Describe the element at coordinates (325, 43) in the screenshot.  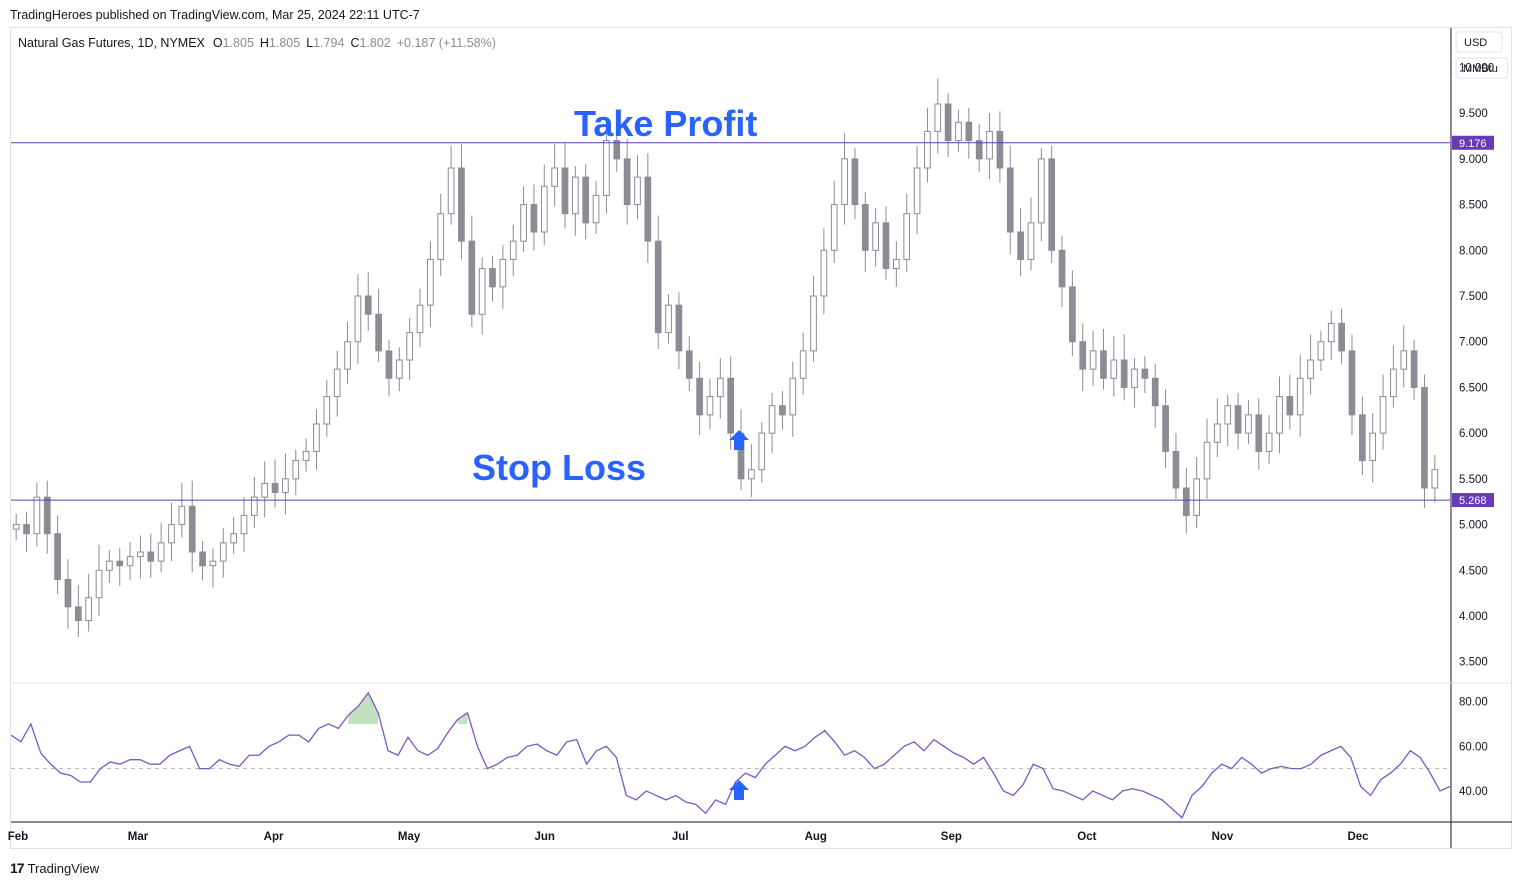
I see `ohlc-l: L1.794` at that location.